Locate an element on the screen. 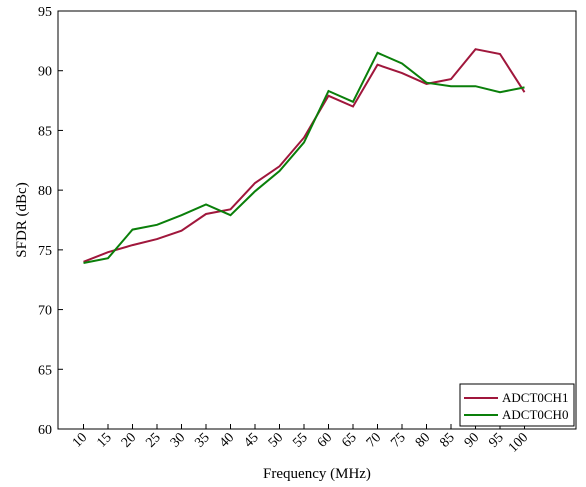 The image size is (586, 487). y-tick-label: 70 is located at coordinates (45, 311).